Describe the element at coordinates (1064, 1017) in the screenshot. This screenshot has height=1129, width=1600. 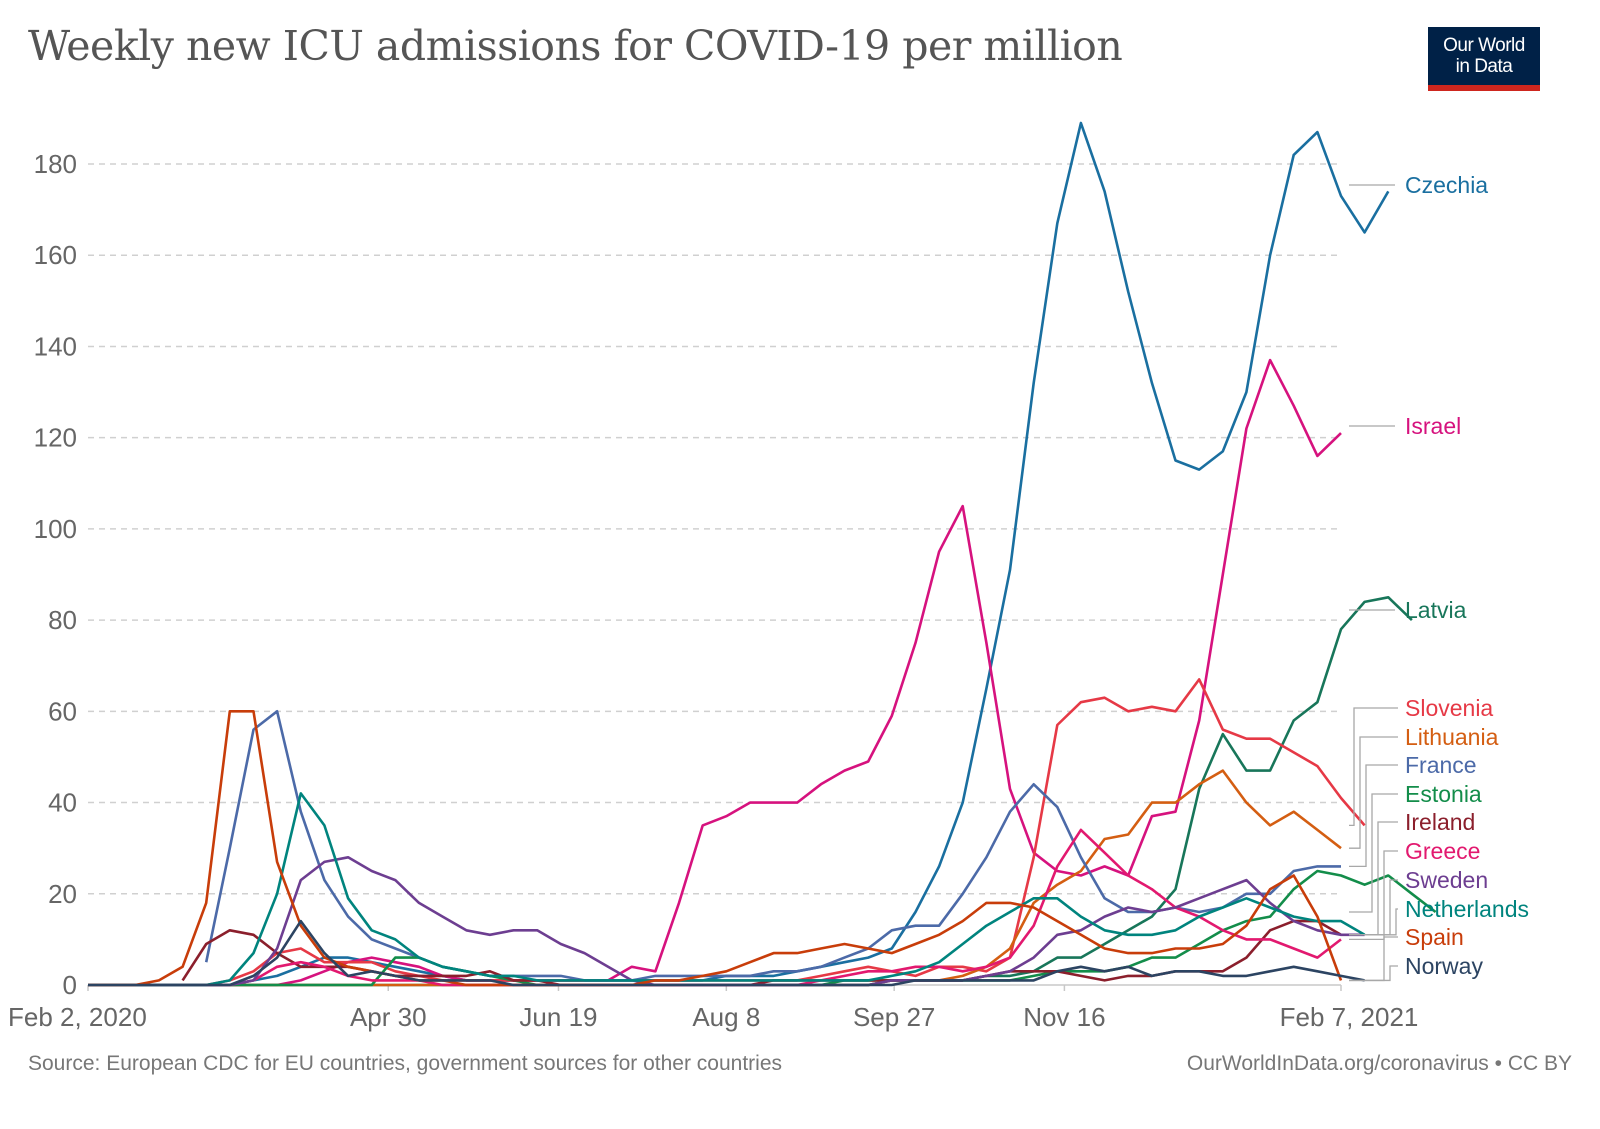
I see `x-tick-label: Nov 16` at that location.